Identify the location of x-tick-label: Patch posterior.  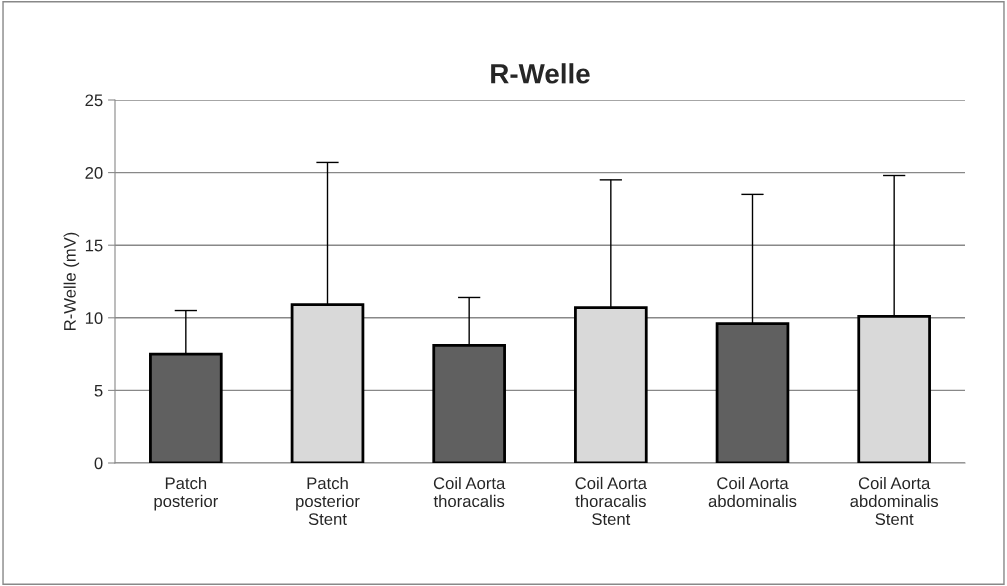
(186, 493).